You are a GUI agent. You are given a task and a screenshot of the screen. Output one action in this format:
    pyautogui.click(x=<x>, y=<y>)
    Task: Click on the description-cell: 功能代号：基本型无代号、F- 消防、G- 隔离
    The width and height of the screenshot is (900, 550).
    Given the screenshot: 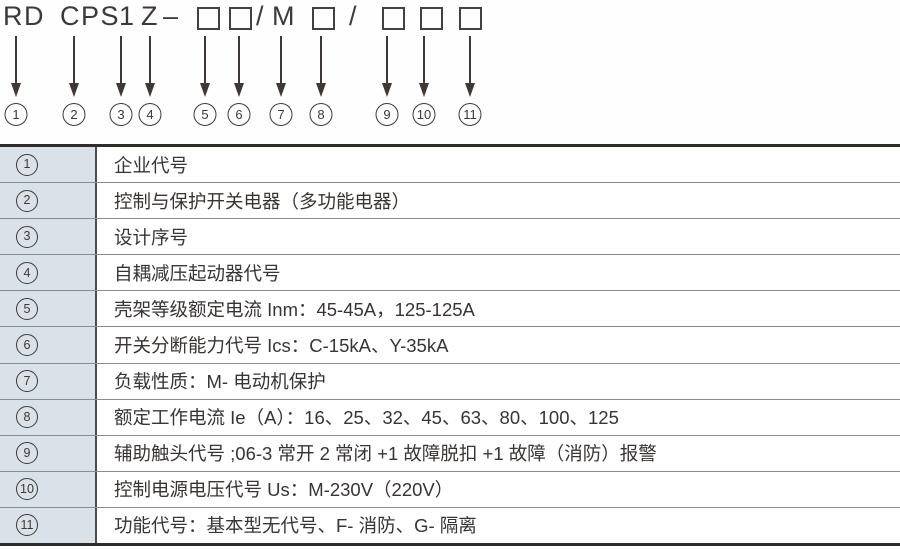 What is the action you would take?
    pyautogui.click(x=498, y=525)
    